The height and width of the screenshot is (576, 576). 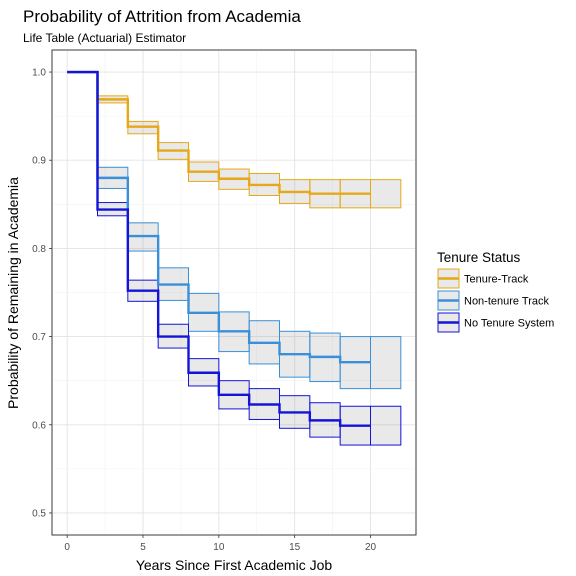 I want to click on x-tick-label: 10, so click(x=219, y=547).